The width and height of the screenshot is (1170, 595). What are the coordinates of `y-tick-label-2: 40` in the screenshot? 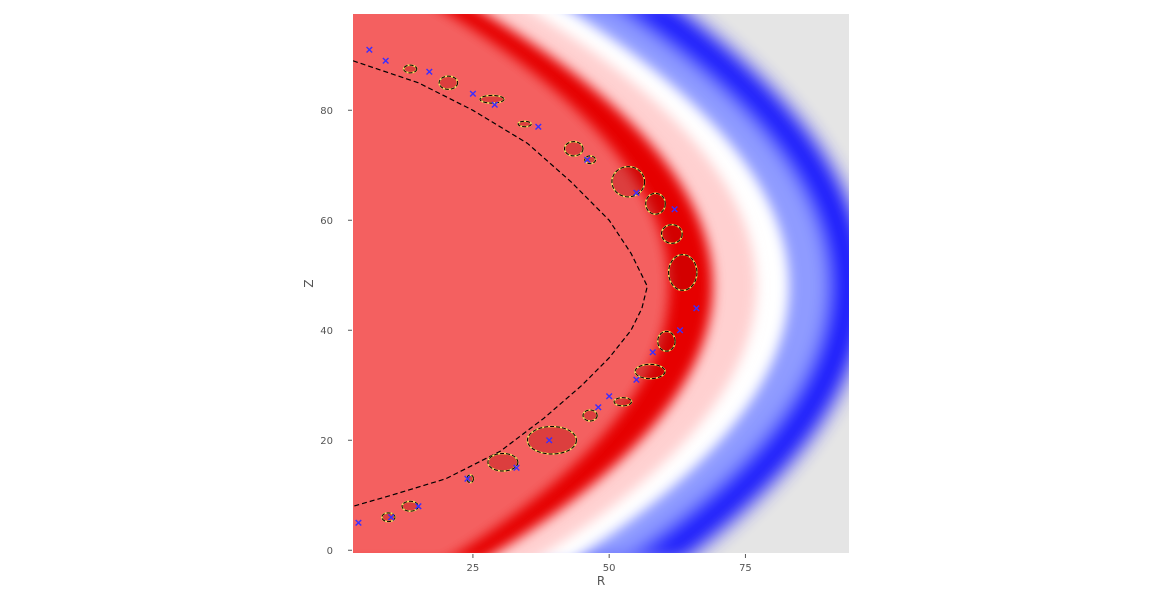 It's located at (326, 331).